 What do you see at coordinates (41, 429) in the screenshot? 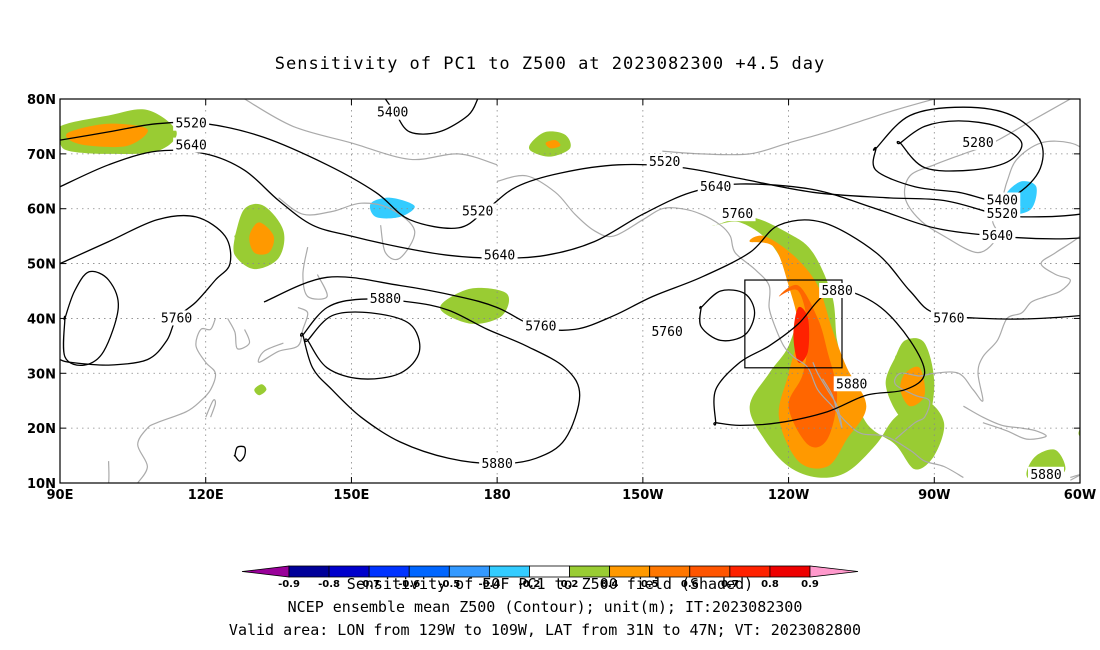
I see `y-tick-label: 20N` at bounding box center [41, 429].